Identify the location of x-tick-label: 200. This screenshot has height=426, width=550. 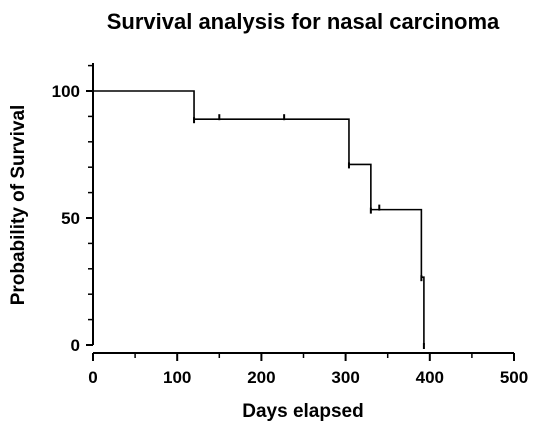
(261, 377).